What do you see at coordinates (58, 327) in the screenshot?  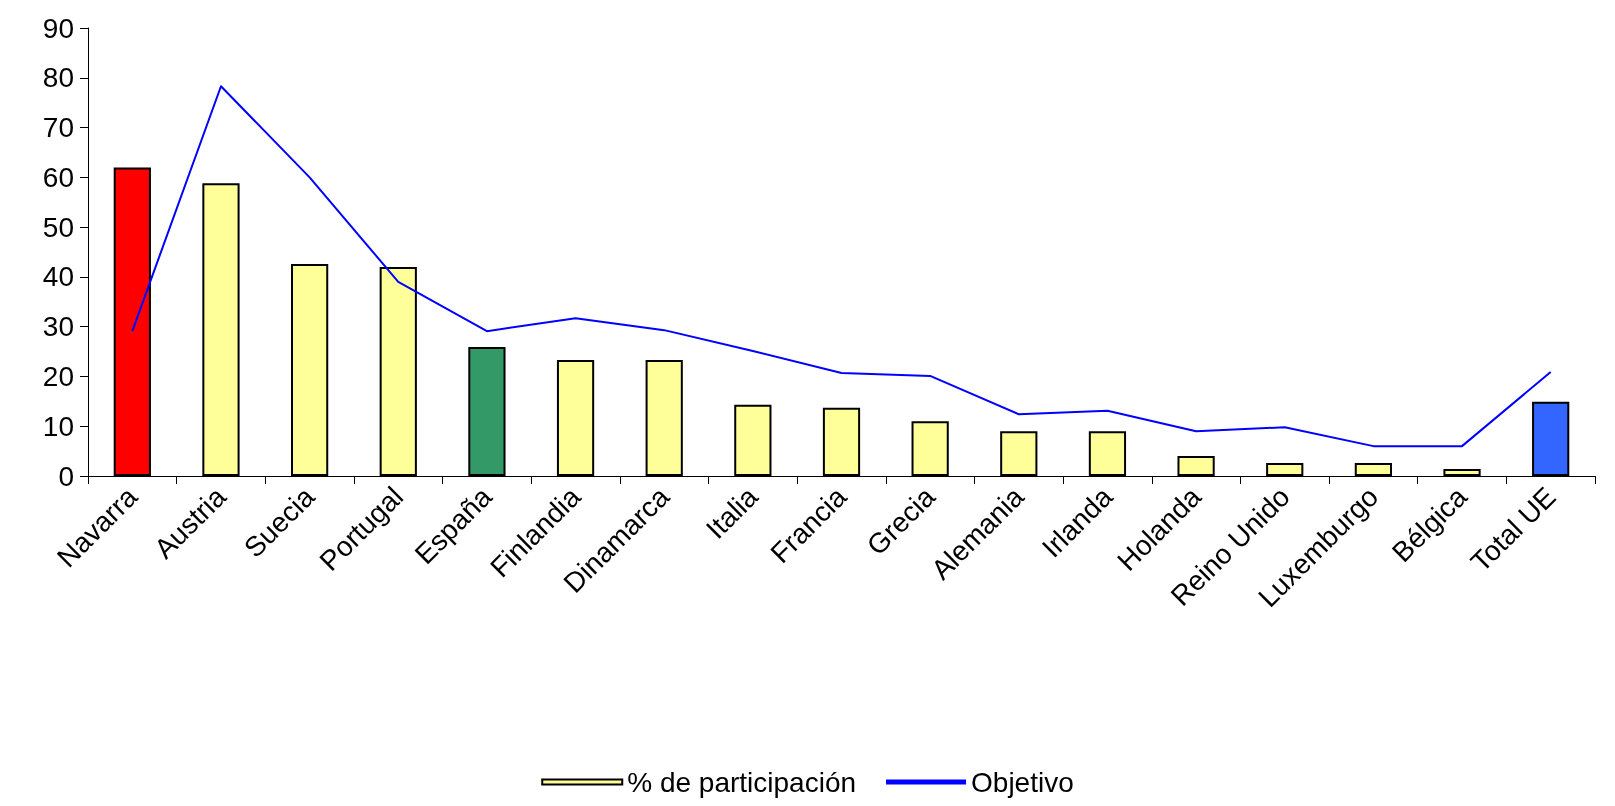 I see `y-tick-label: 30` at bounding box center [58, 327].